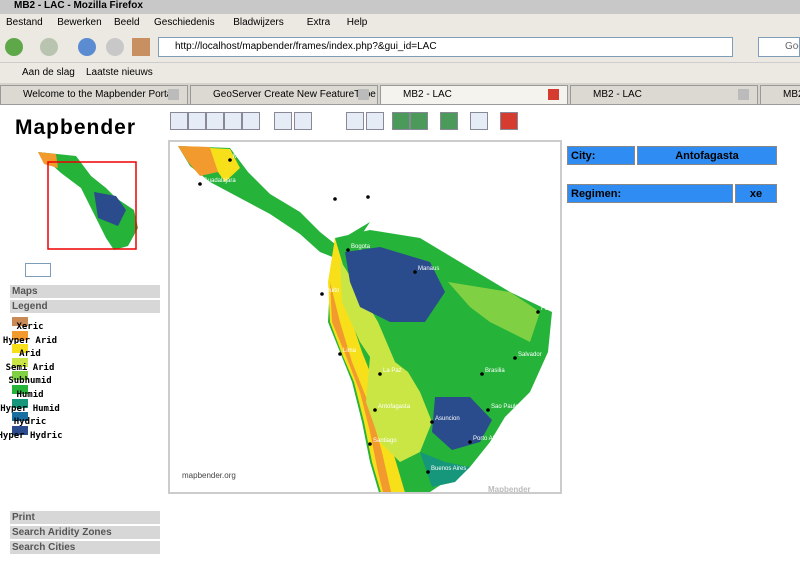  I want to click on corner-logo: Mapbender, so click(509, 489).